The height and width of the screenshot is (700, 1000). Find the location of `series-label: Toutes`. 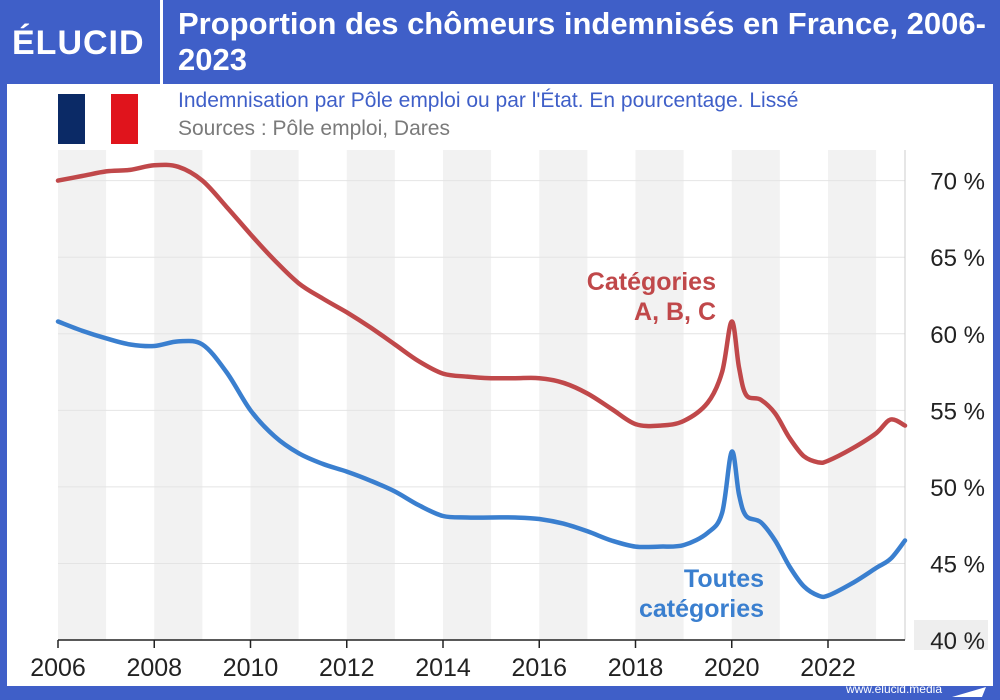

series-label: Toutes is located at coordinates (724, 579).